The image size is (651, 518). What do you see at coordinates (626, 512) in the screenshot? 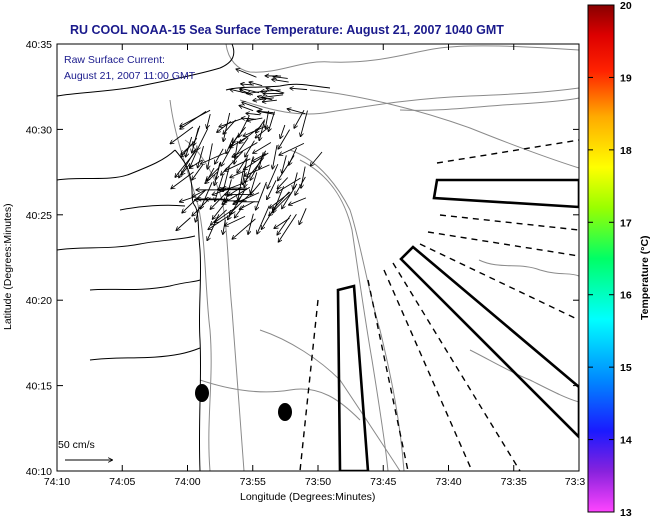
I see `colorbar-tick-label: 13` at bounding box center [626, 512].